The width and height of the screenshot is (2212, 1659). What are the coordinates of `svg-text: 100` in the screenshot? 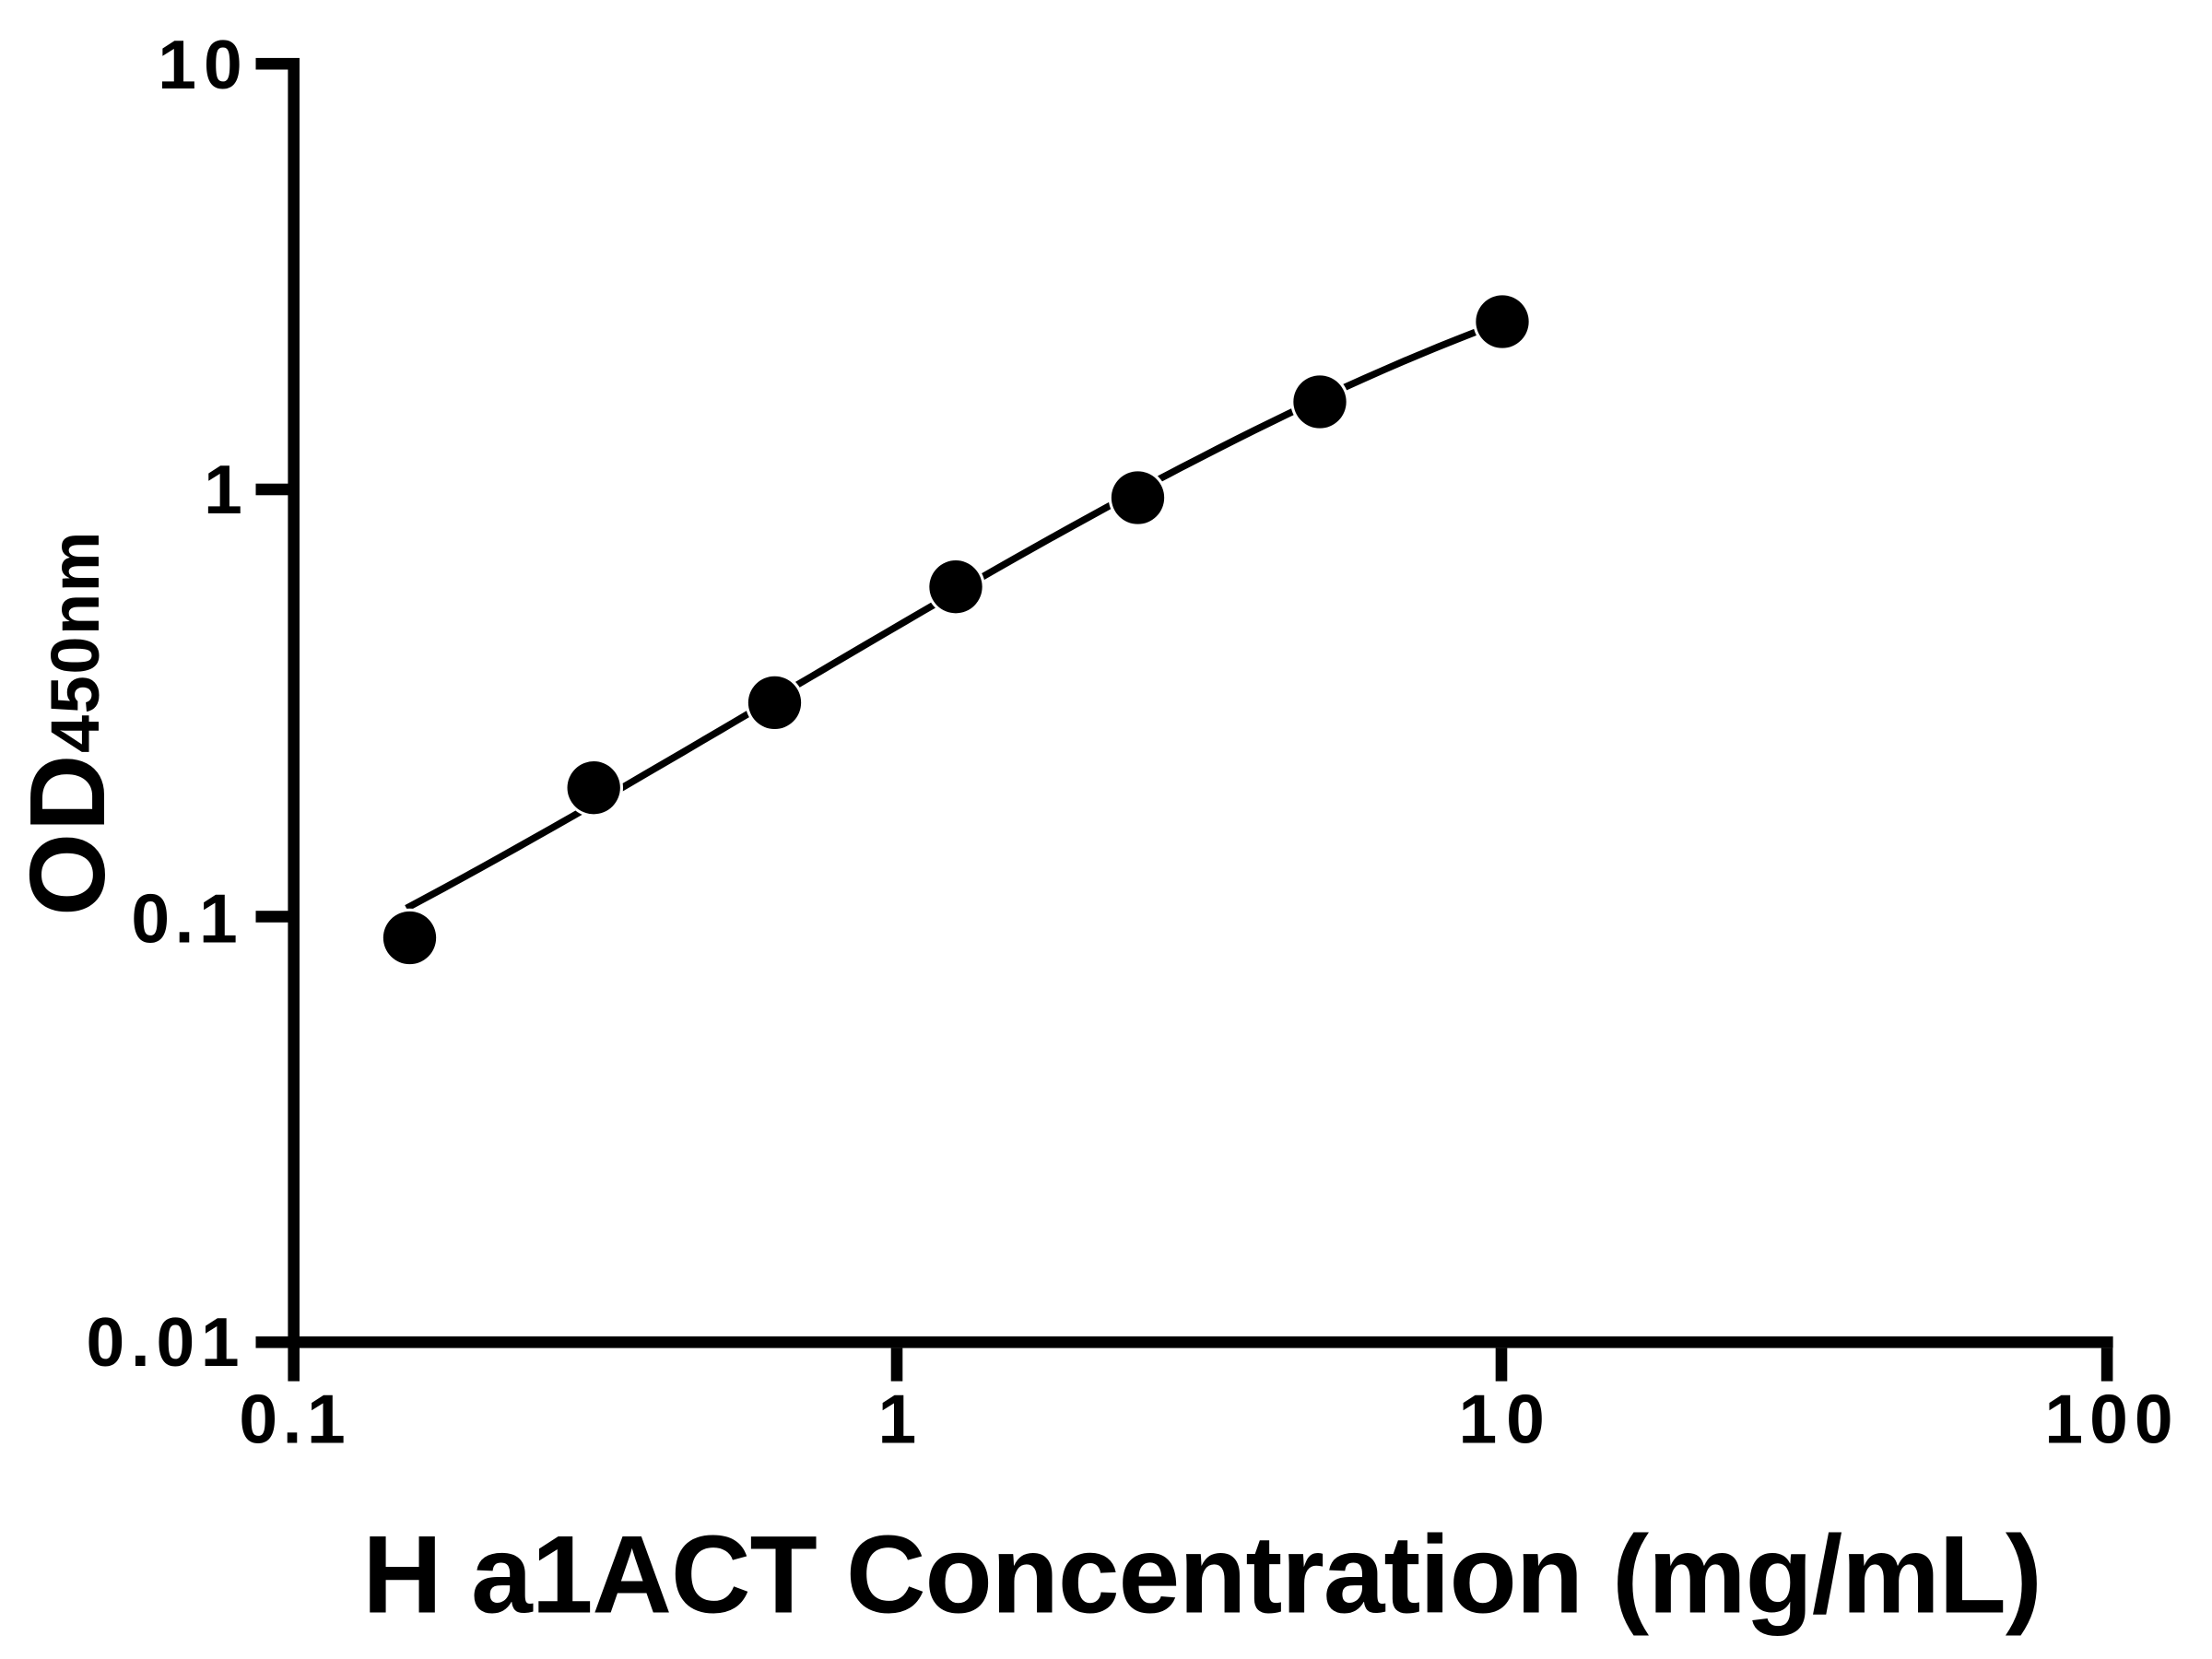 It's located at (2111, 1418).